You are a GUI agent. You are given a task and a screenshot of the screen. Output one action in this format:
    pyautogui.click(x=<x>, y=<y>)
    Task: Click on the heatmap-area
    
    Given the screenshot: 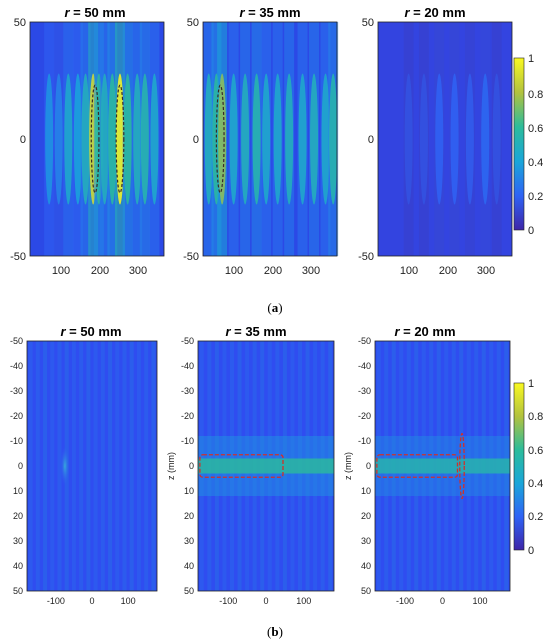 What is the action you would take?
    pyautogui.click(x=92, y=466)
    